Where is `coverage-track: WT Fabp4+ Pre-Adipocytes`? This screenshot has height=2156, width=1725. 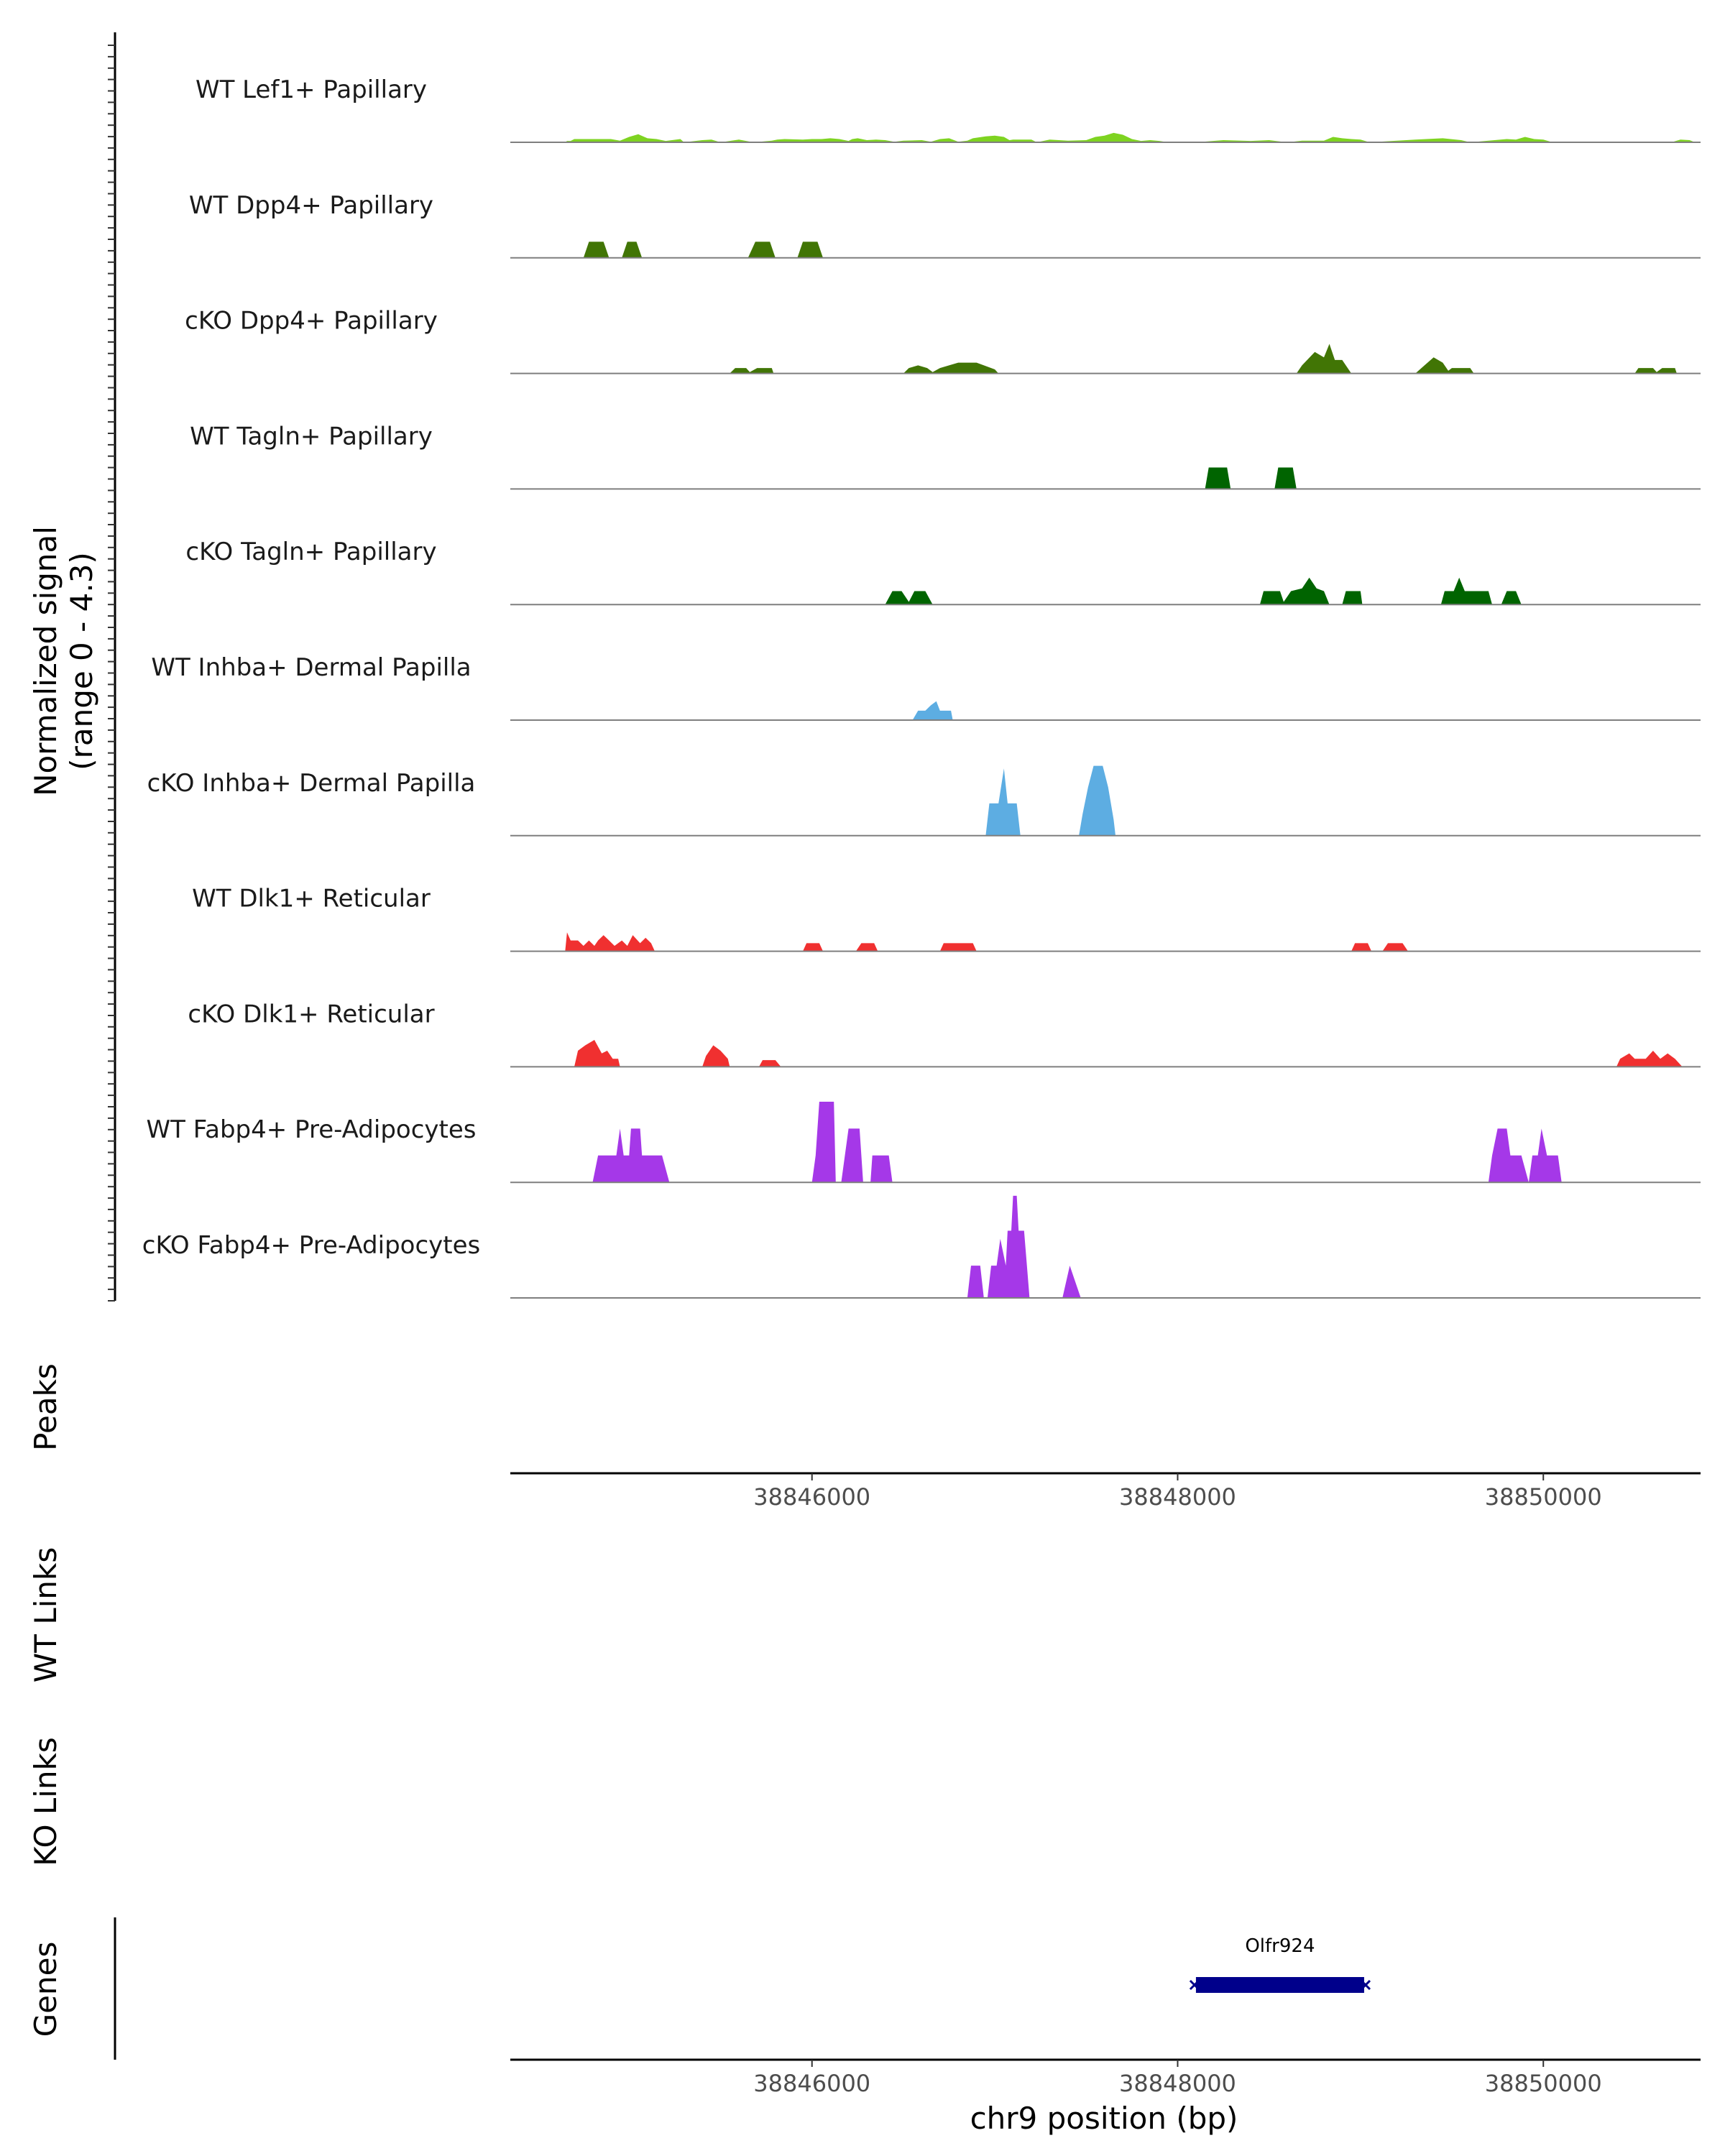
coverage-track: WT Fabp4+ Pre-Adipocytes is located at coordinates (924, 1143).